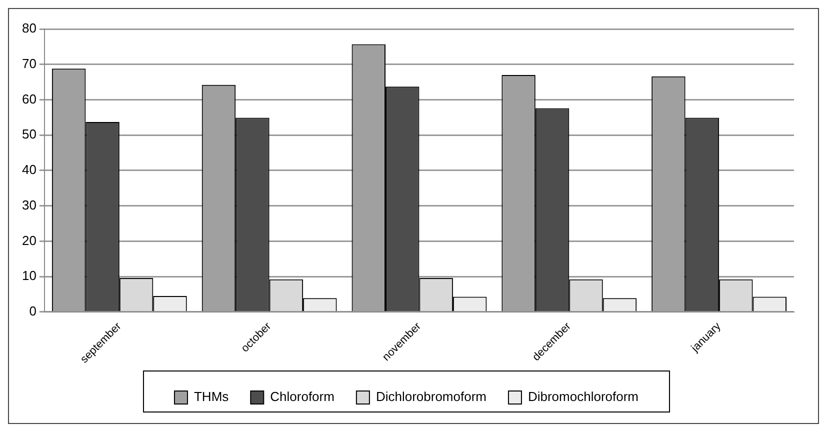 The image size is (827, 432). What do you see at coordinates (32, 310) in the screenshot?
I see `y-tick-label: 0` at bounding box center [32, 310].